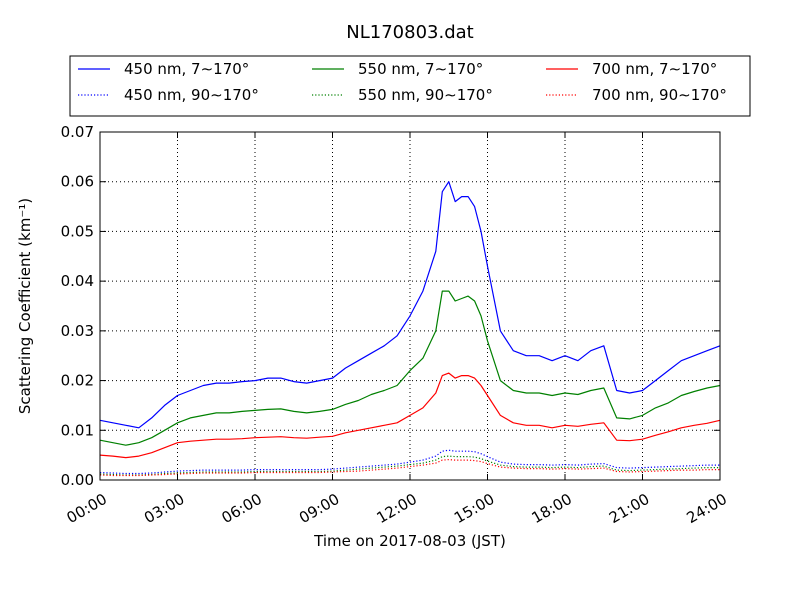 Image resolution: width=800 pixels, height=600 pixels. I want to click on y-tick-label: 0.00, so click(77, 480).